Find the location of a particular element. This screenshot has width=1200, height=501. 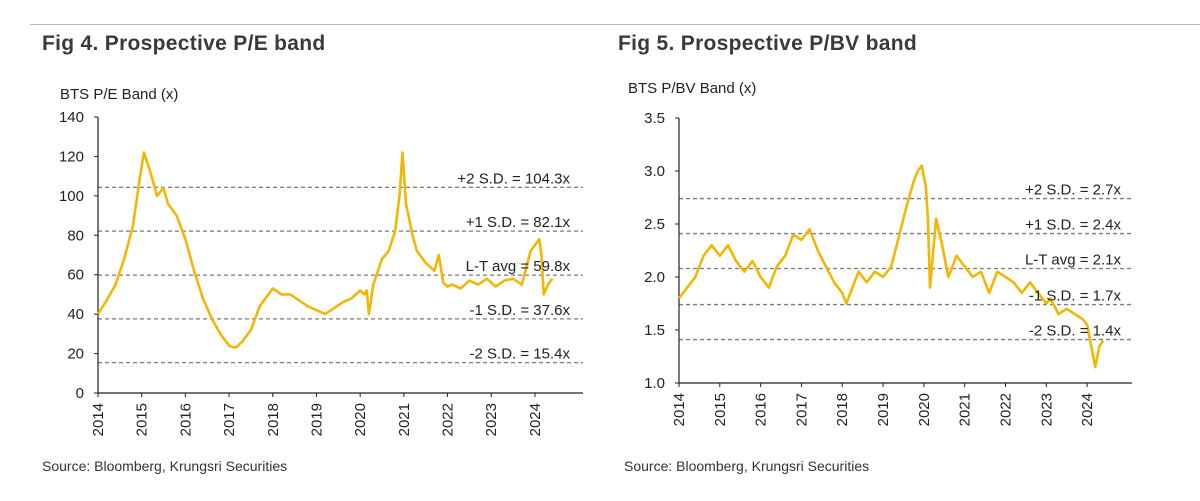

pe-y-tick-label: 20 is located at coordinates (75, 354).